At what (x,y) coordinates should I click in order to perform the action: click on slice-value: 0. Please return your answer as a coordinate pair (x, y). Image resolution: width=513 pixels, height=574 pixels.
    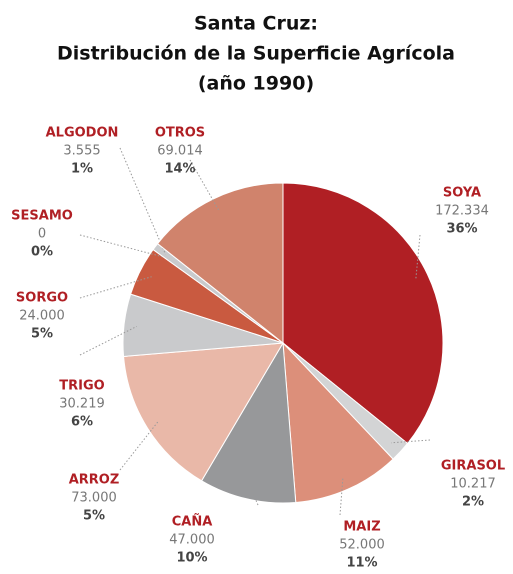
    Looking at the image, I should click on (42, 234).